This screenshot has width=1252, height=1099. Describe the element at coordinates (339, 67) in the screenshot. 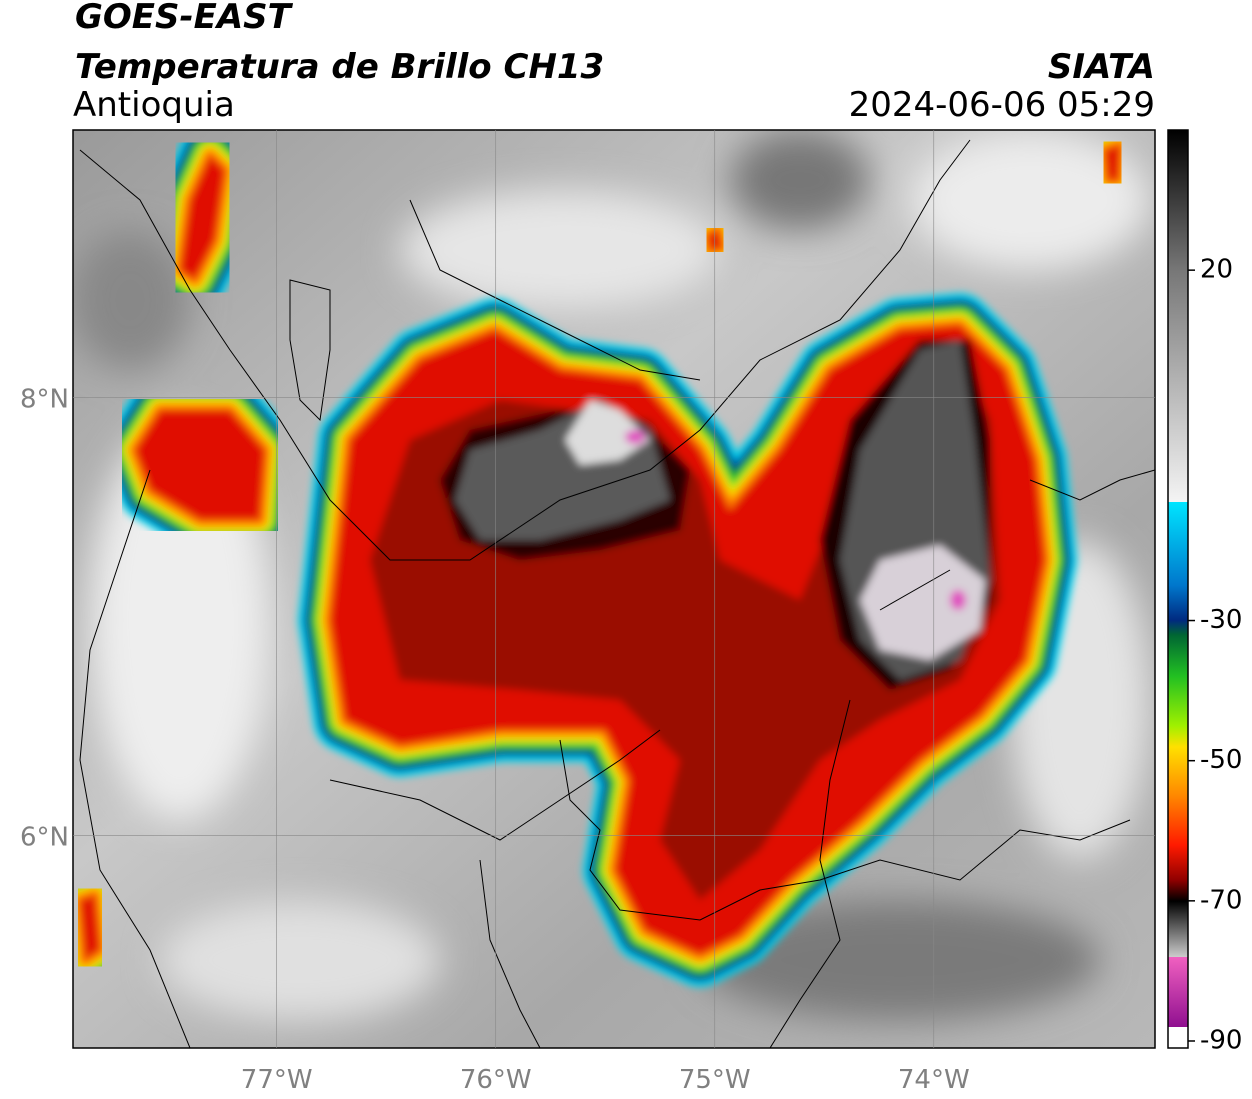

I see `subtitle: Temperatura de Brillo CH13` at that location.